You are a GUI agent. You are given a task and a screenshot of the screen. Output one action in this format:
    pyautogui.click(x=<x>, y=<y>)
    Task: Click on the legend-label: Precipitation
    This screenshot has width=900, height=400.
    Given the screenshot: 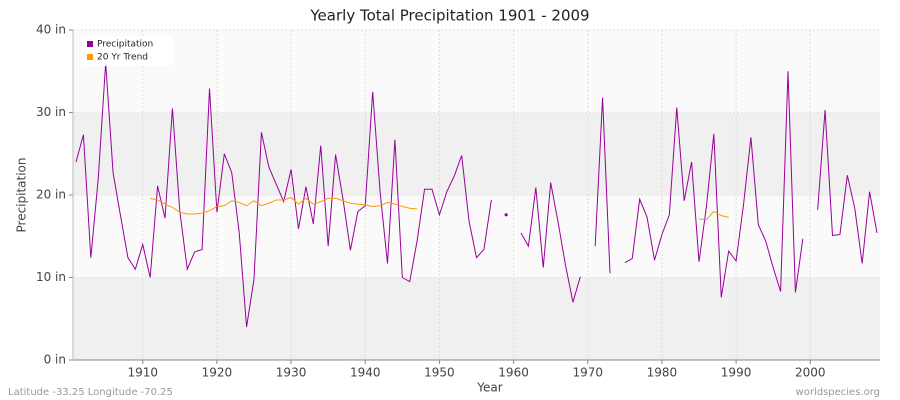 What is the action you would take?
    pyautogui.click(x=125, y=45)
    